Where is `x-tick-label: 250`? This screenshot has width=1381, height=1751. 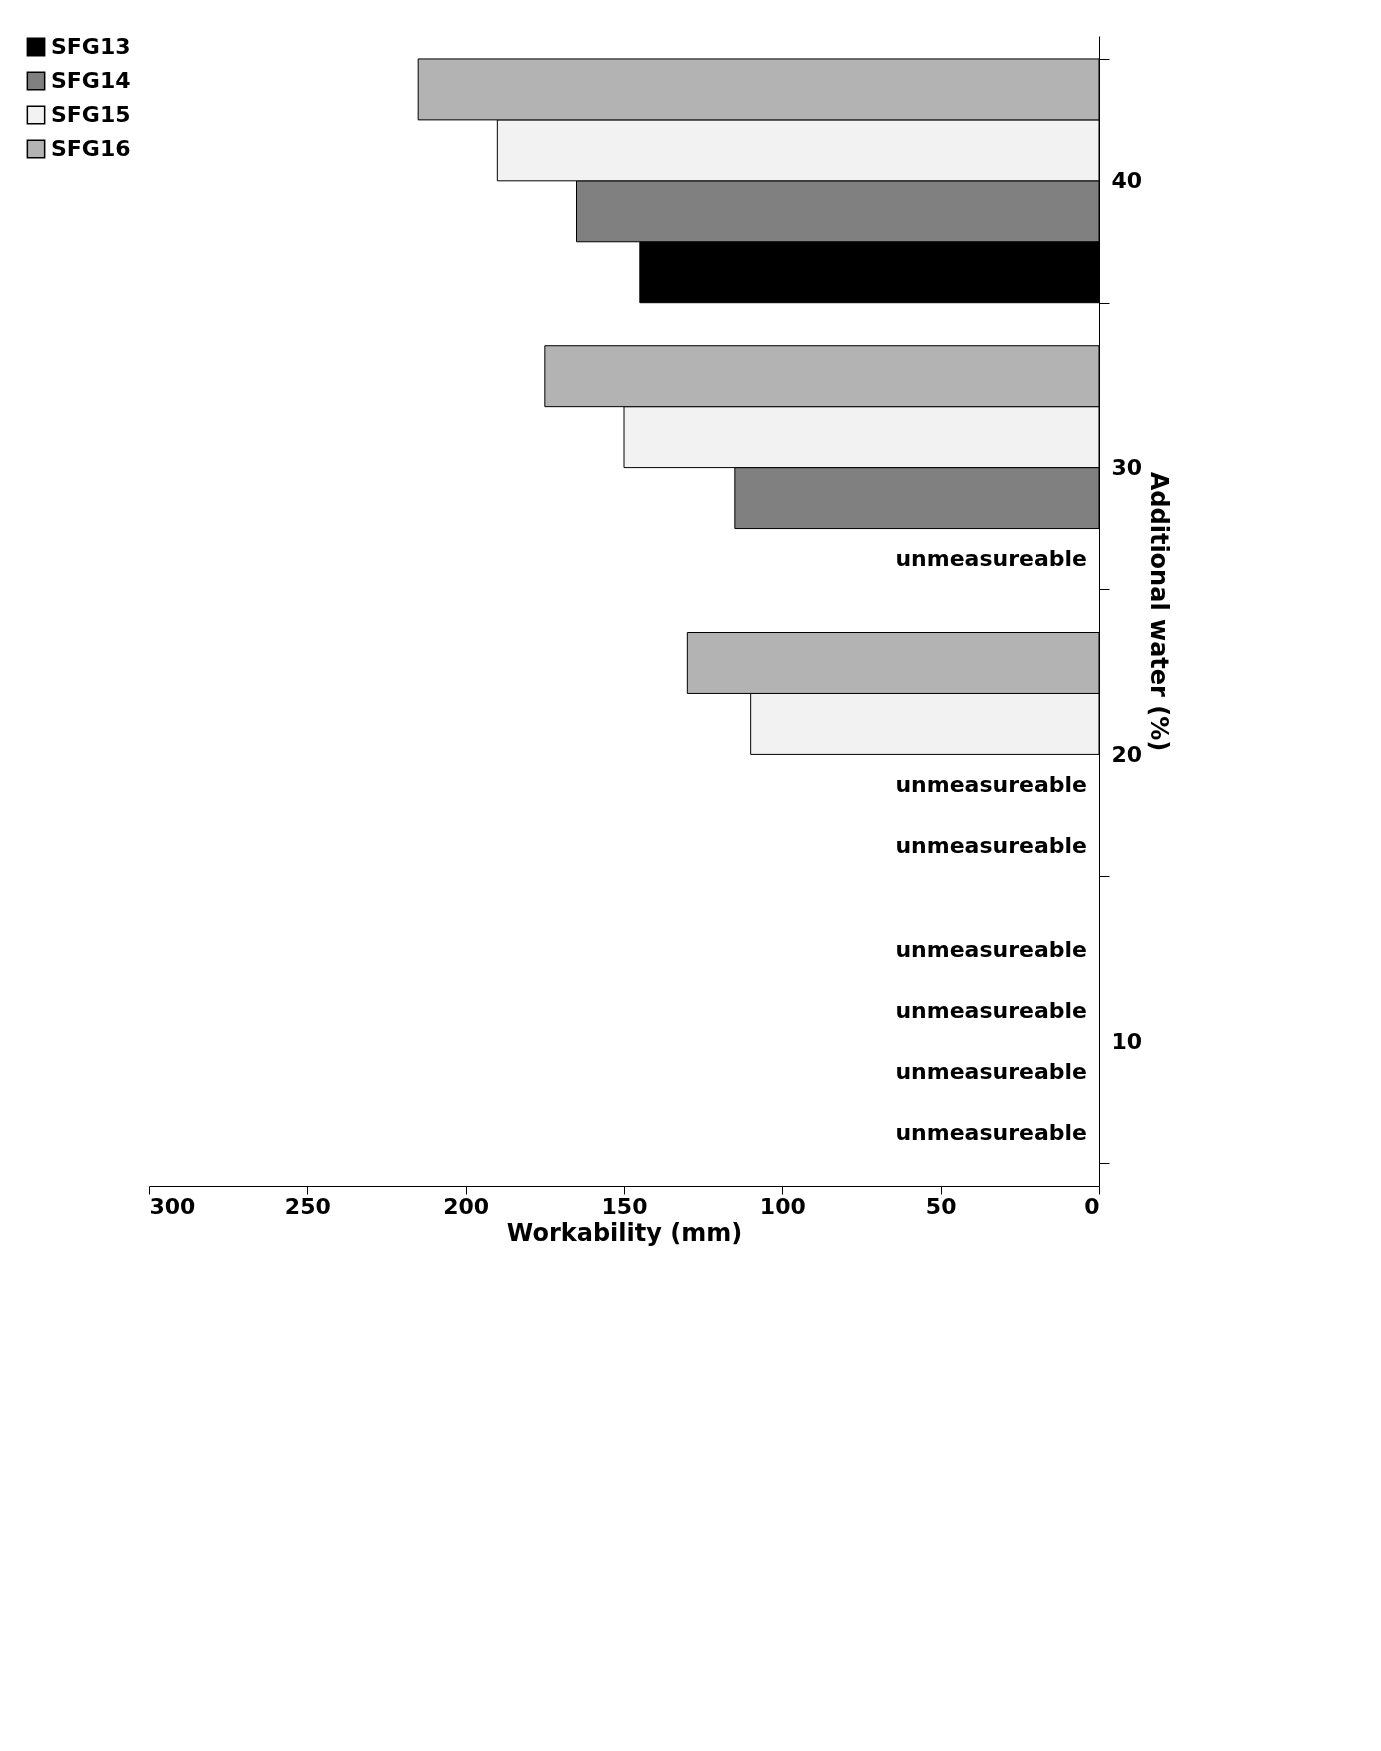
x-tick-label: 250 is located at coordinates (307, 1206).